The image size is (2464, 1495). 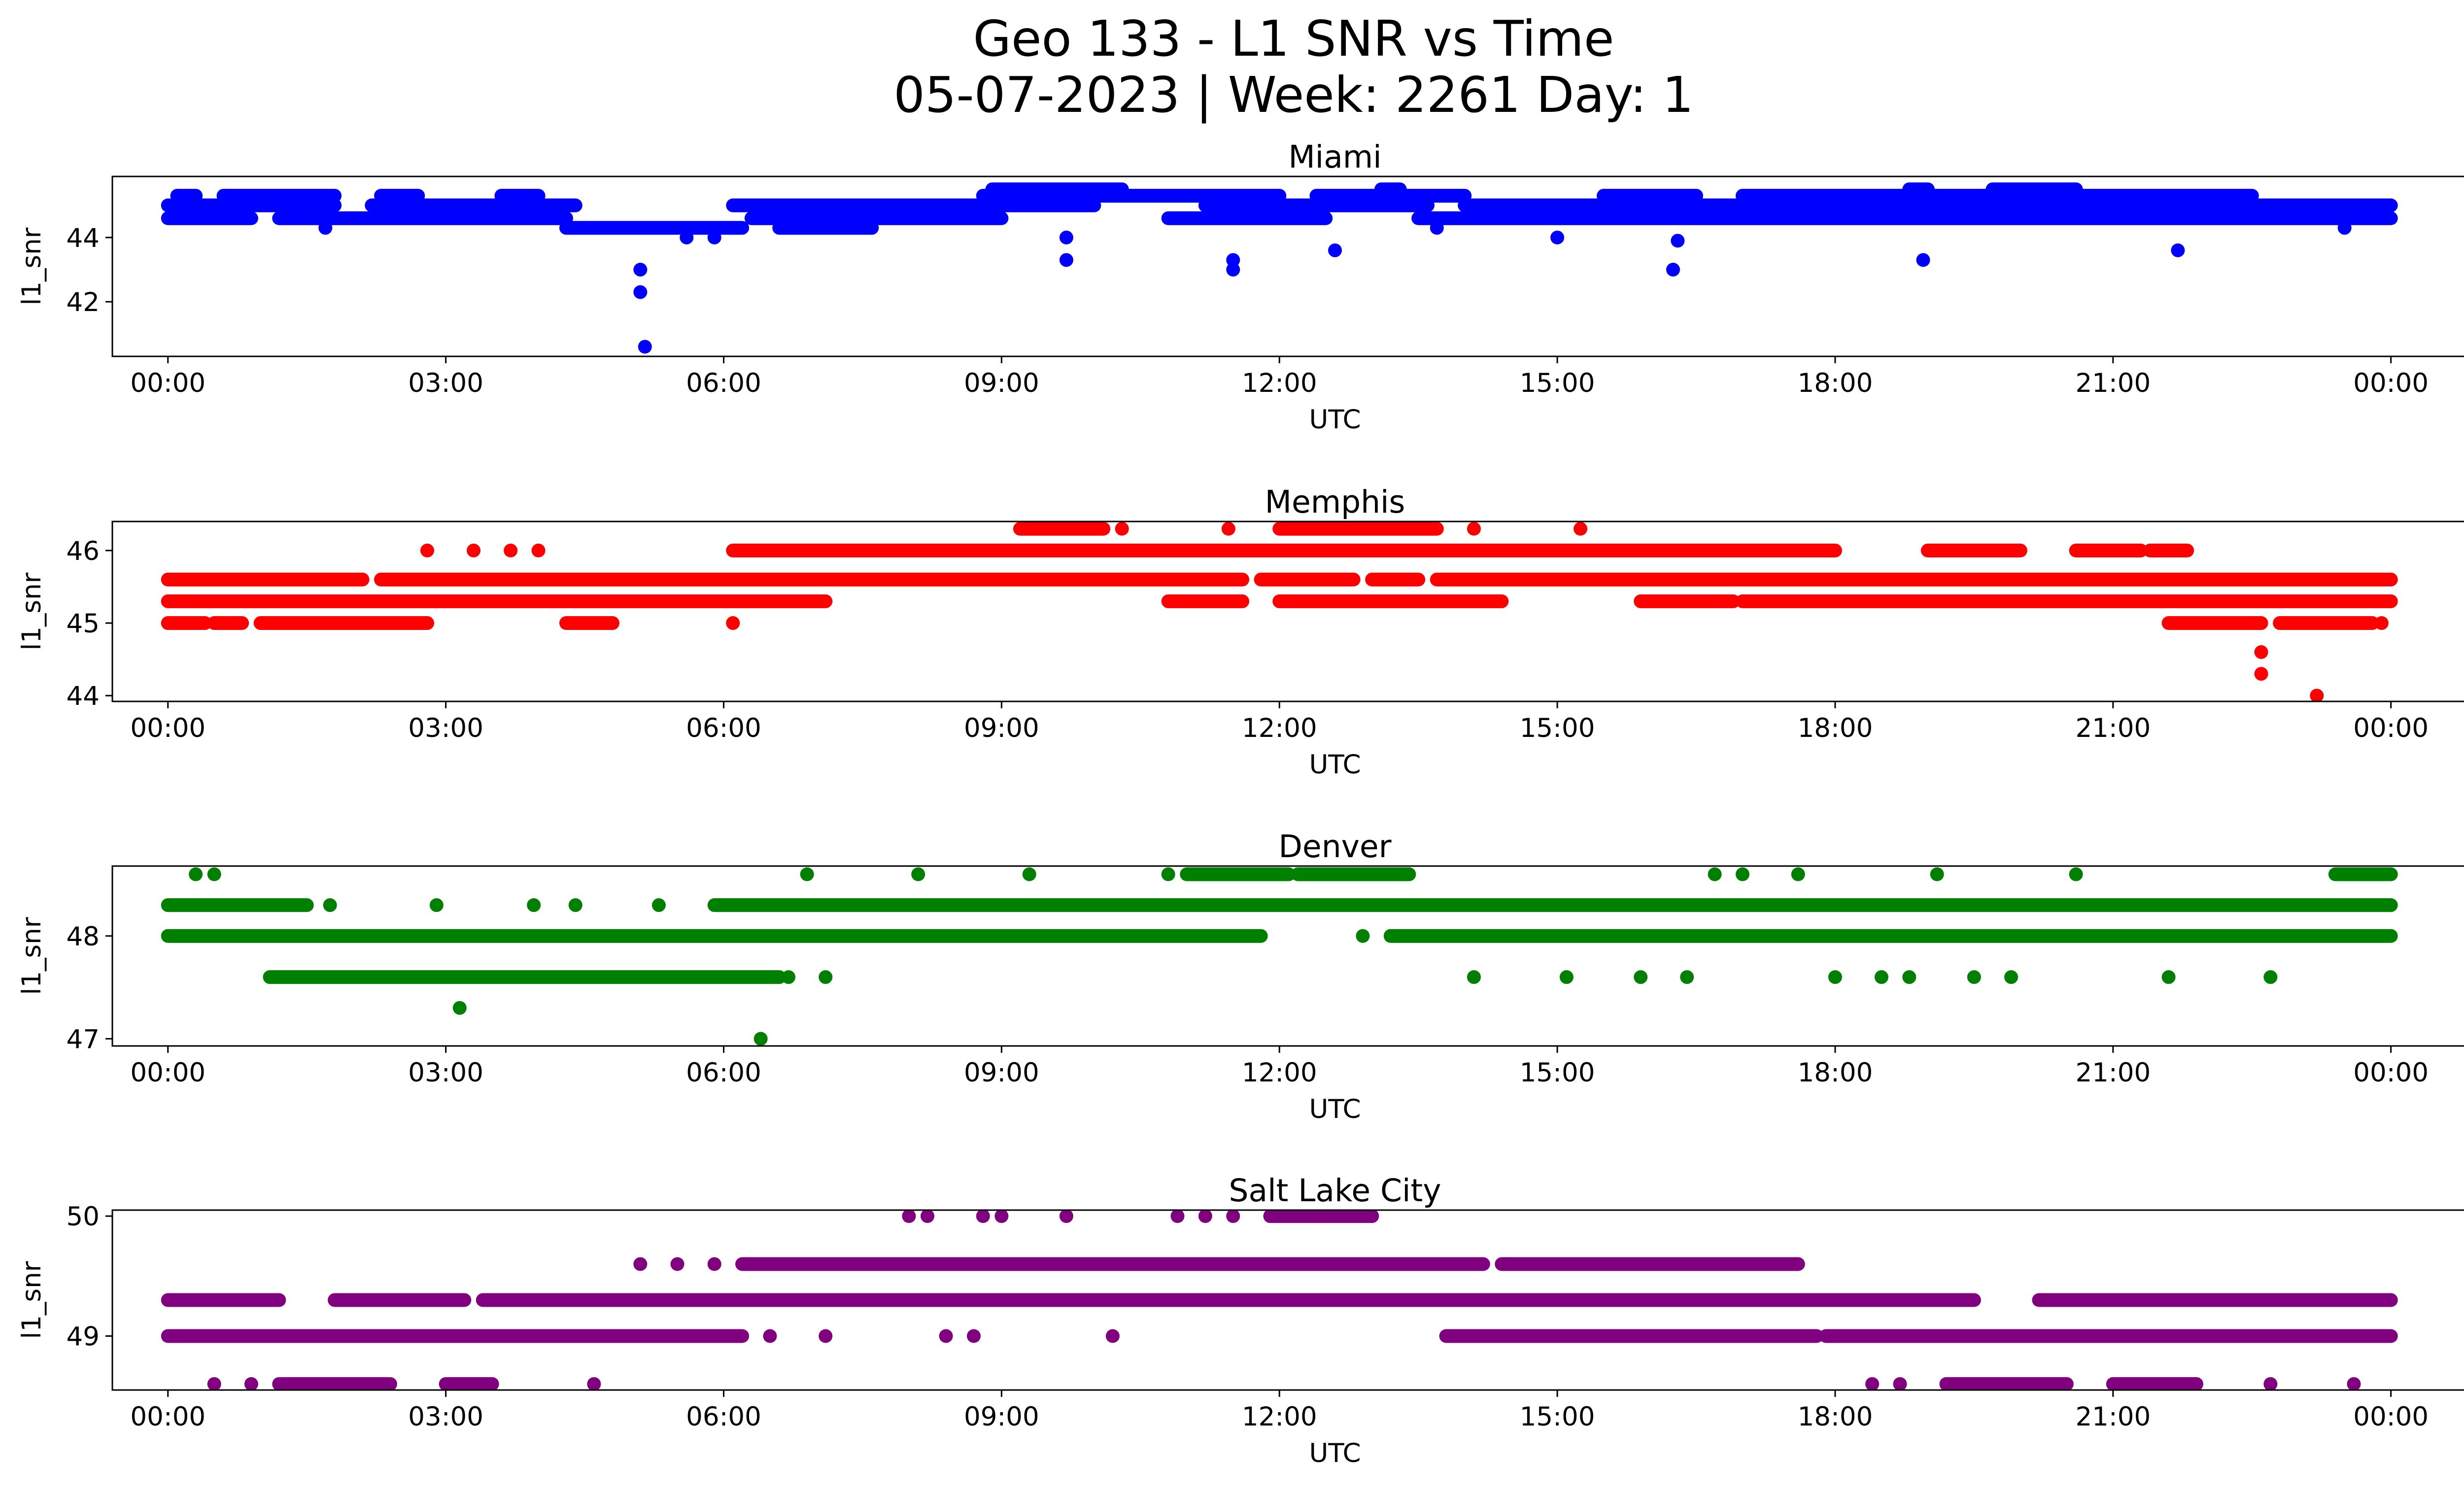 I want to click on figure-title-line-2: 05-07-2023 | Week: 2261 Day: 1, so click(x=1293, y=95).